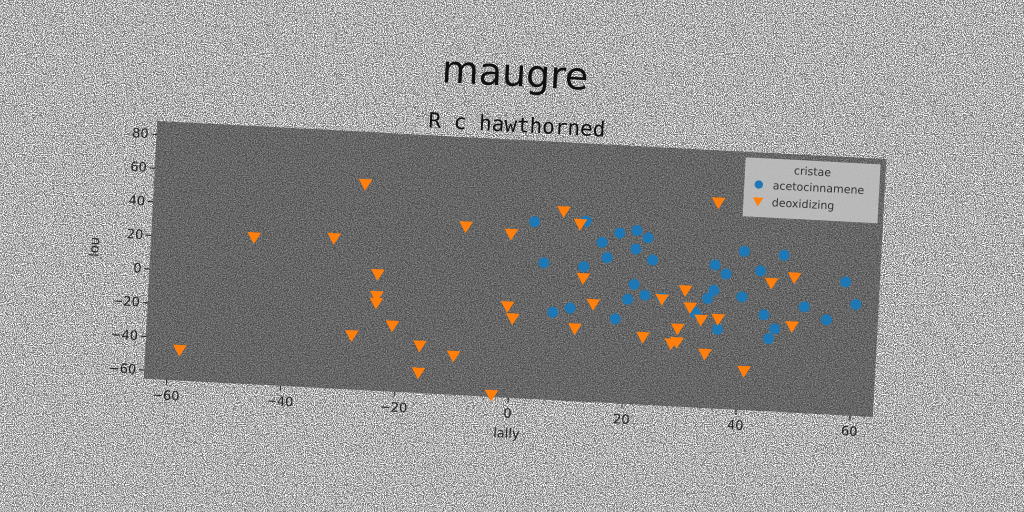 This screenshot has width=1024, height=512. Describe the element at coordinates (140, 134) in the screenshot. I see `y-tick-label: 80` at that location.